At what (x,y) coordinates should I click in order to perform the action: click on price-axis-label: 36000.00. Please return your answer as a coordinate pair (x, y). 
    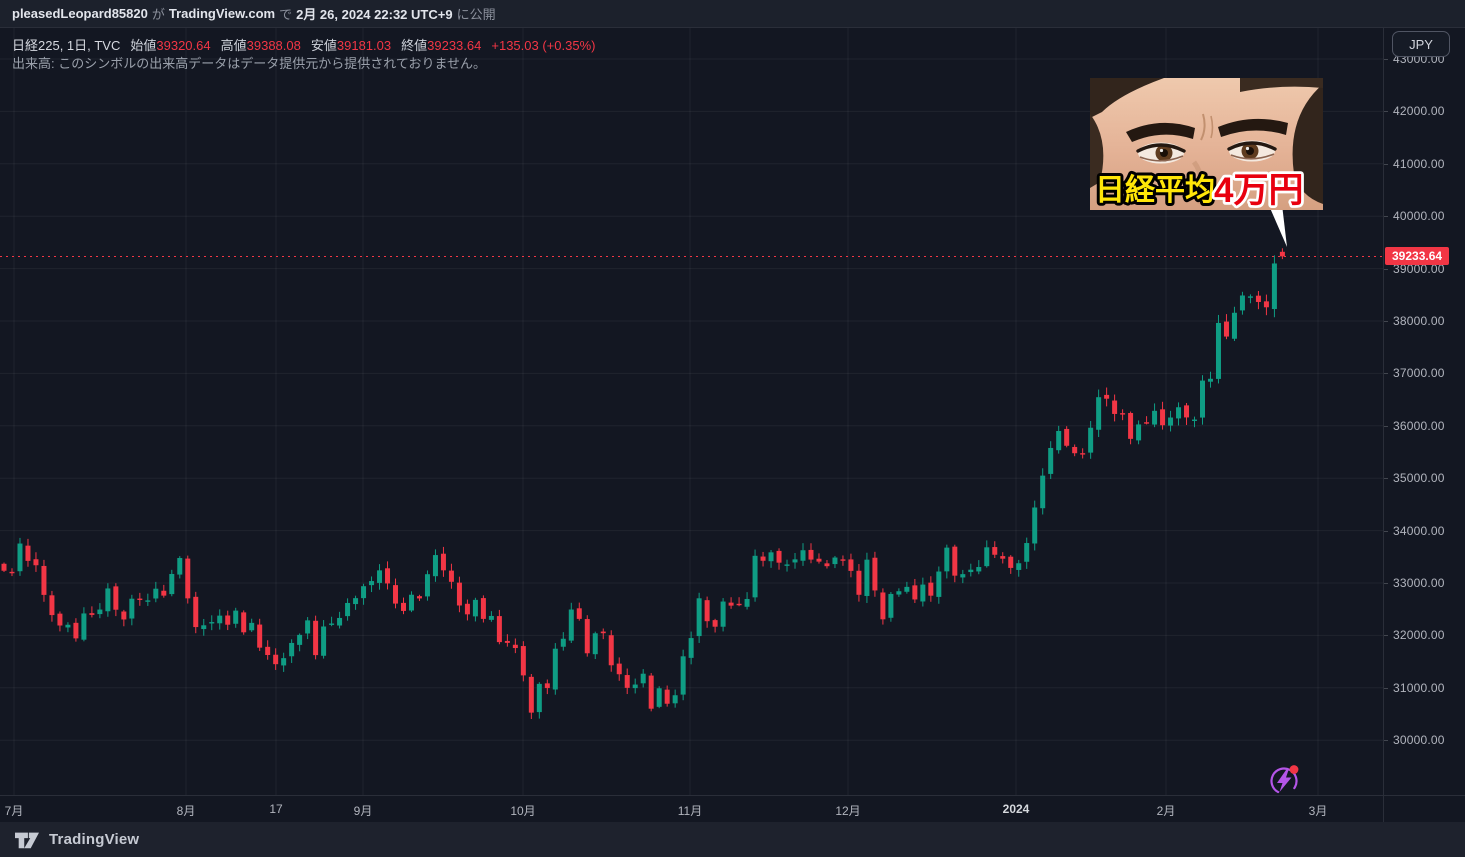
    Looking at the image, I should click on (1419, 425).